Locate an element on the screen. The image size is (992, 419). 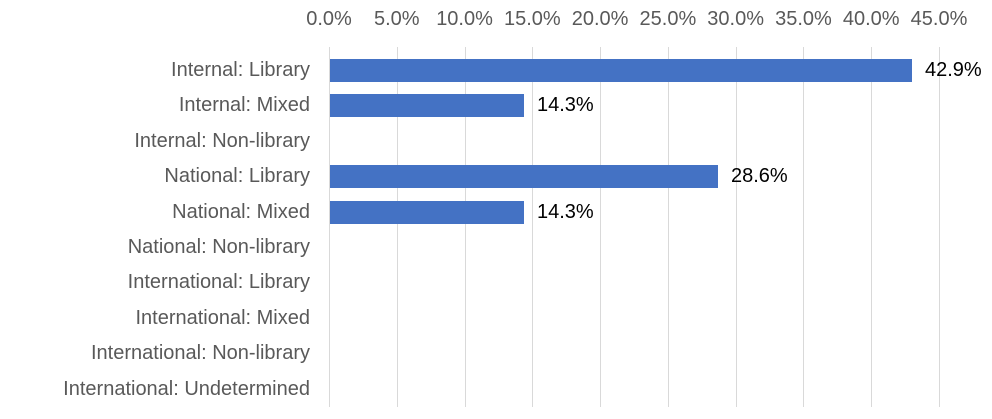
category-label: National: Non-library is located at coordinates (218, 247).